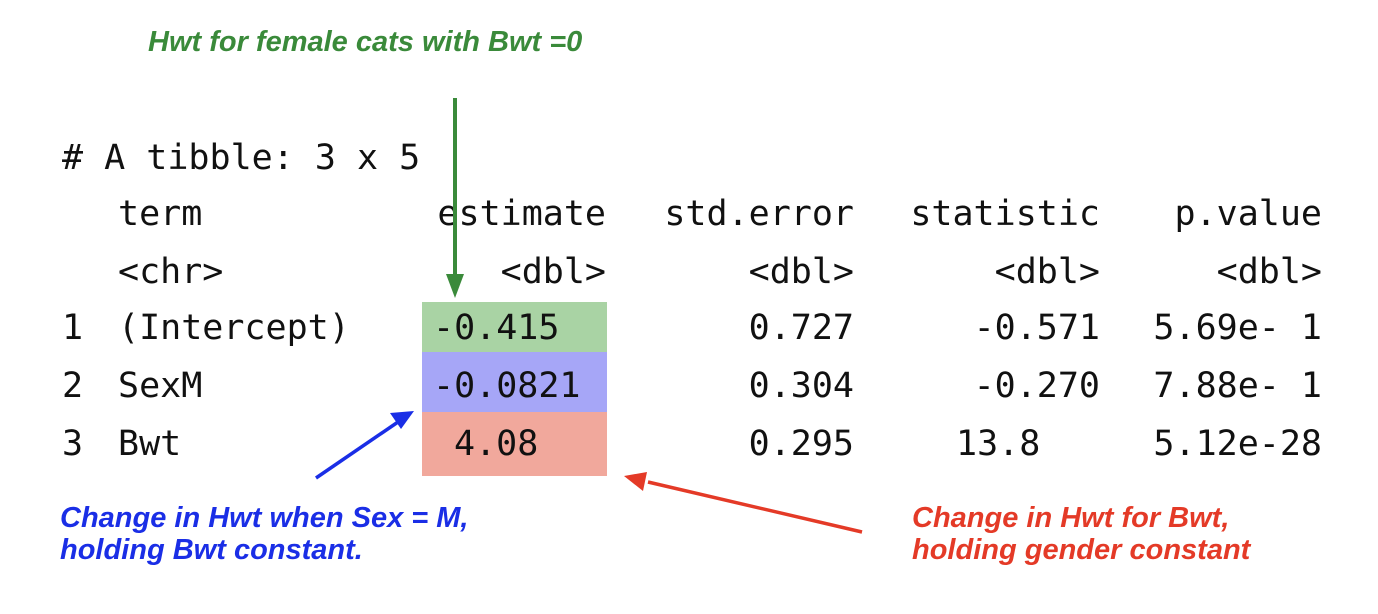 Image resolution: width=1378 pixels, height=614 pixels. Describe the element at coordinates (73, 328) in the screenshot. I see `row-index: 1` at that location.